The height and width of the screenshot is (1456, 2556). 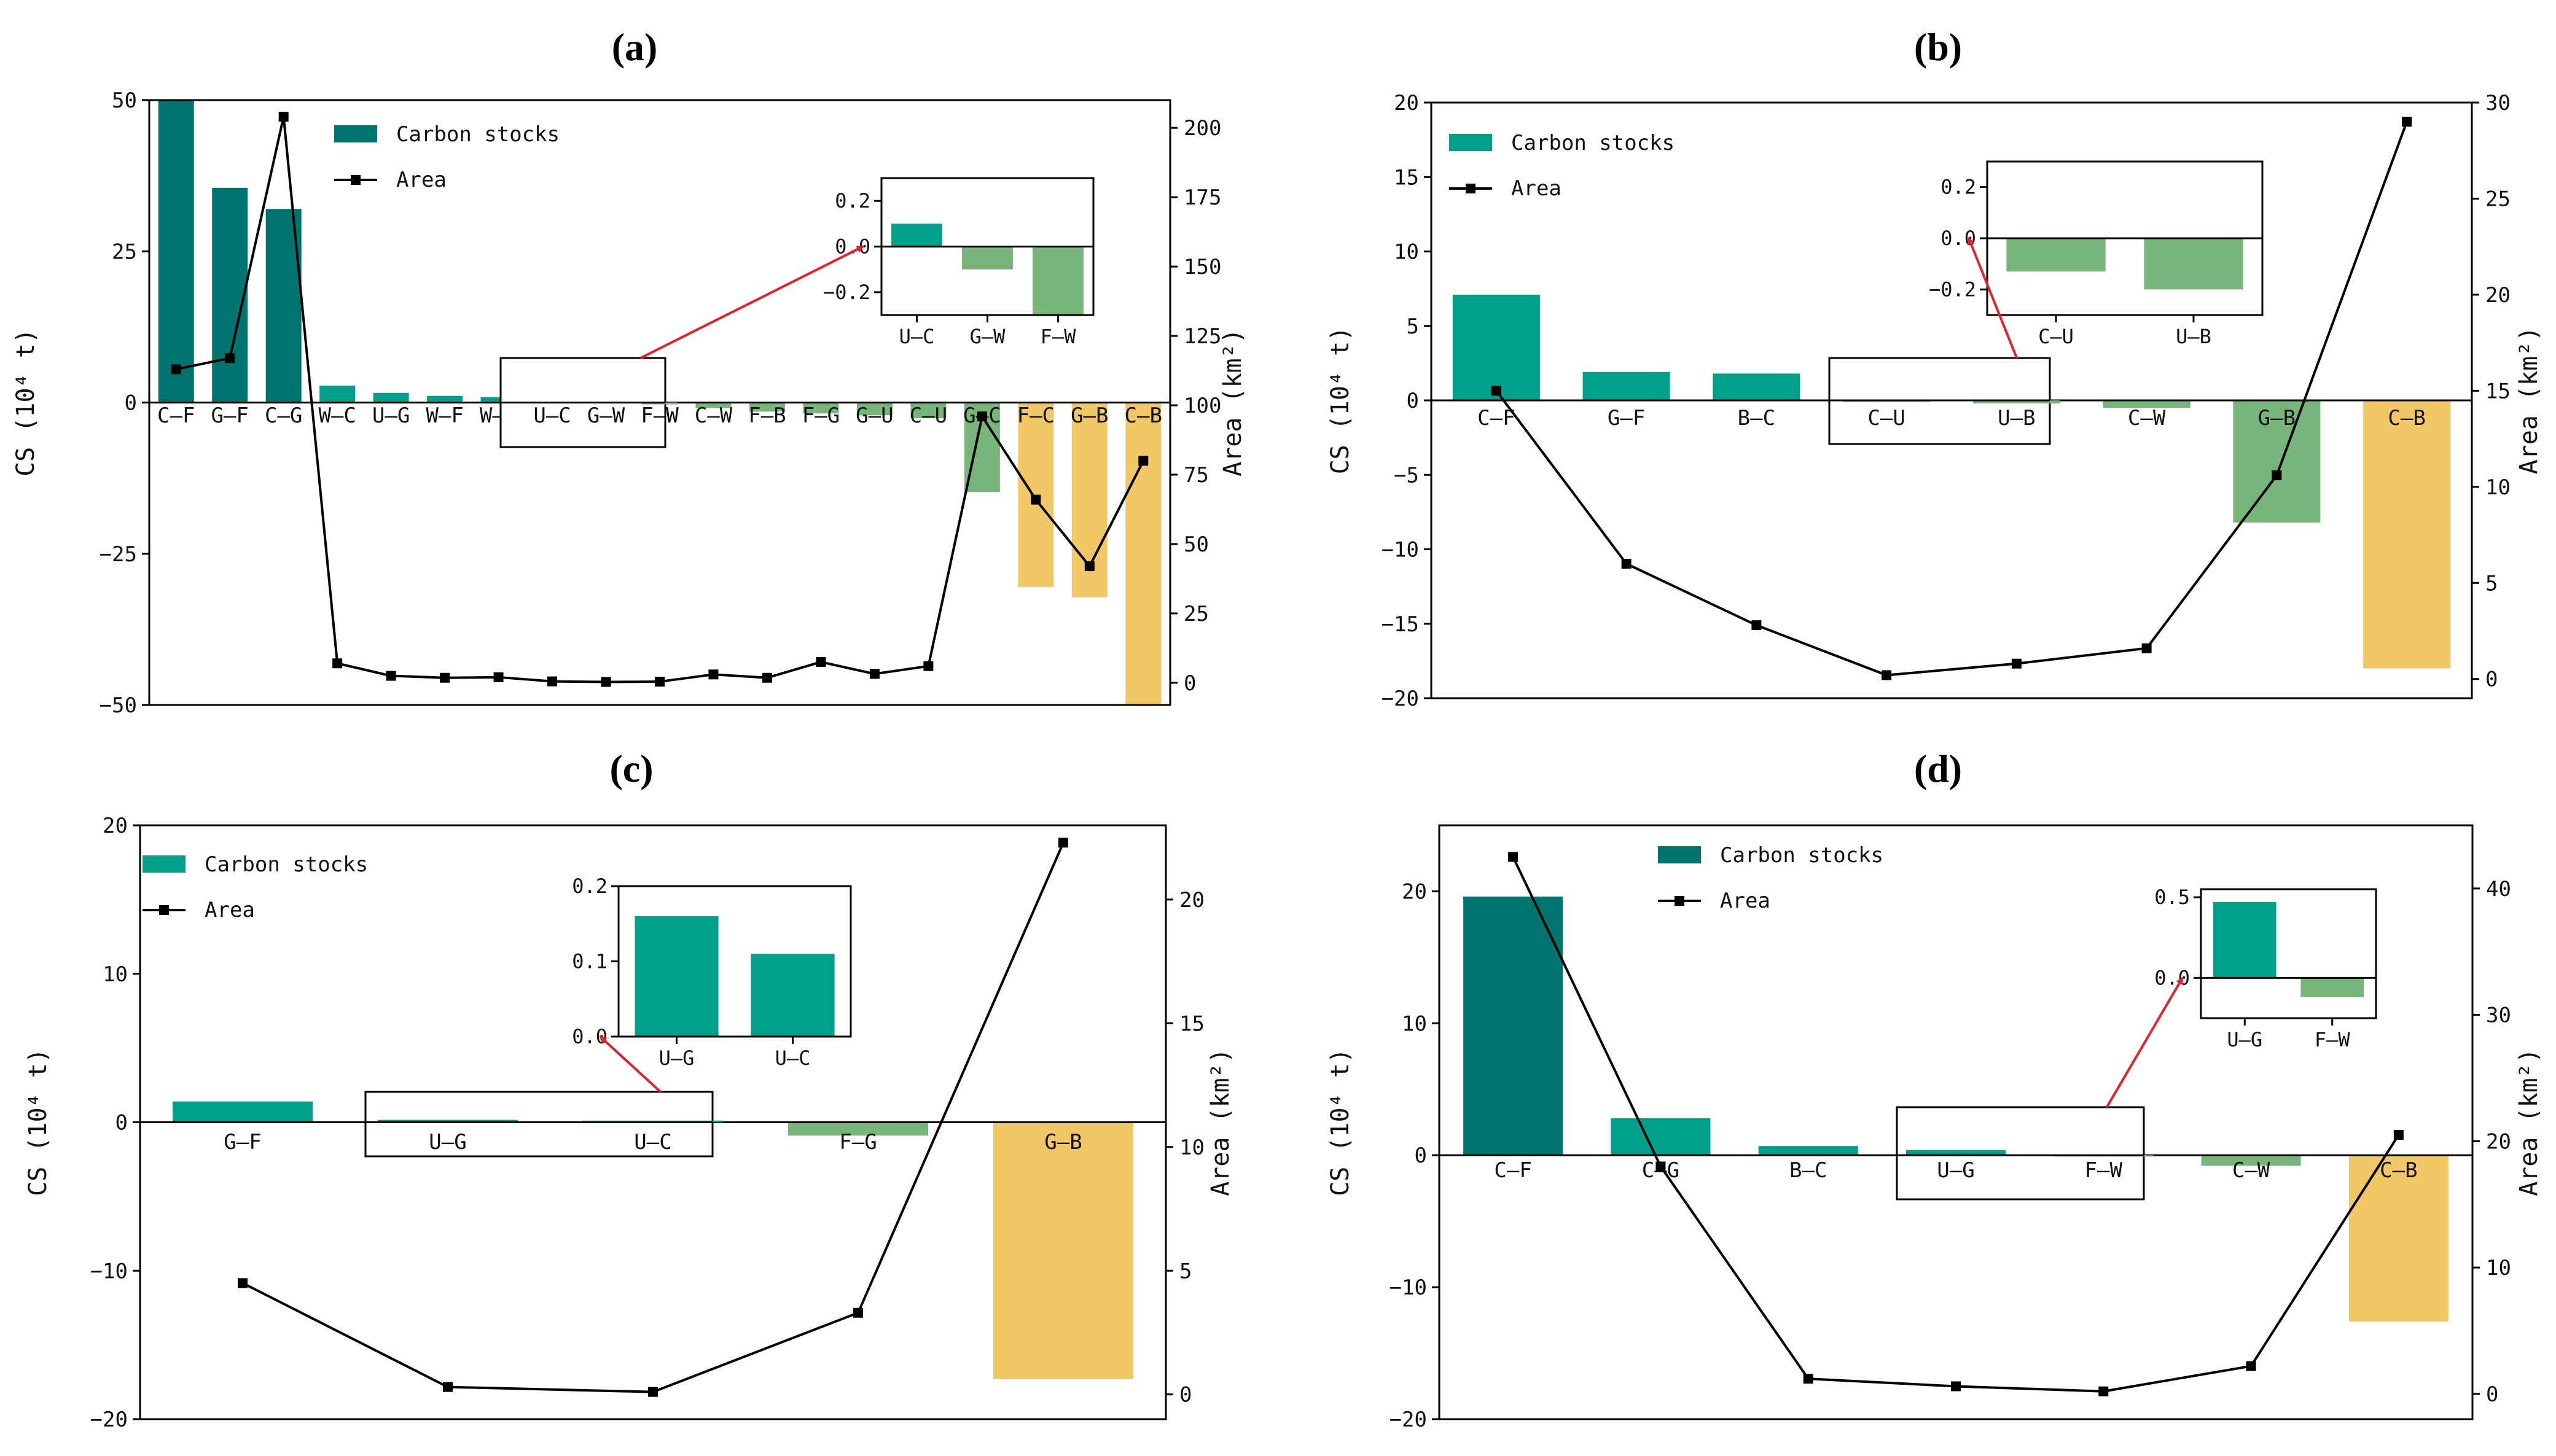 I want to click on panel-b-area-line, so click(x=1952, y=399).